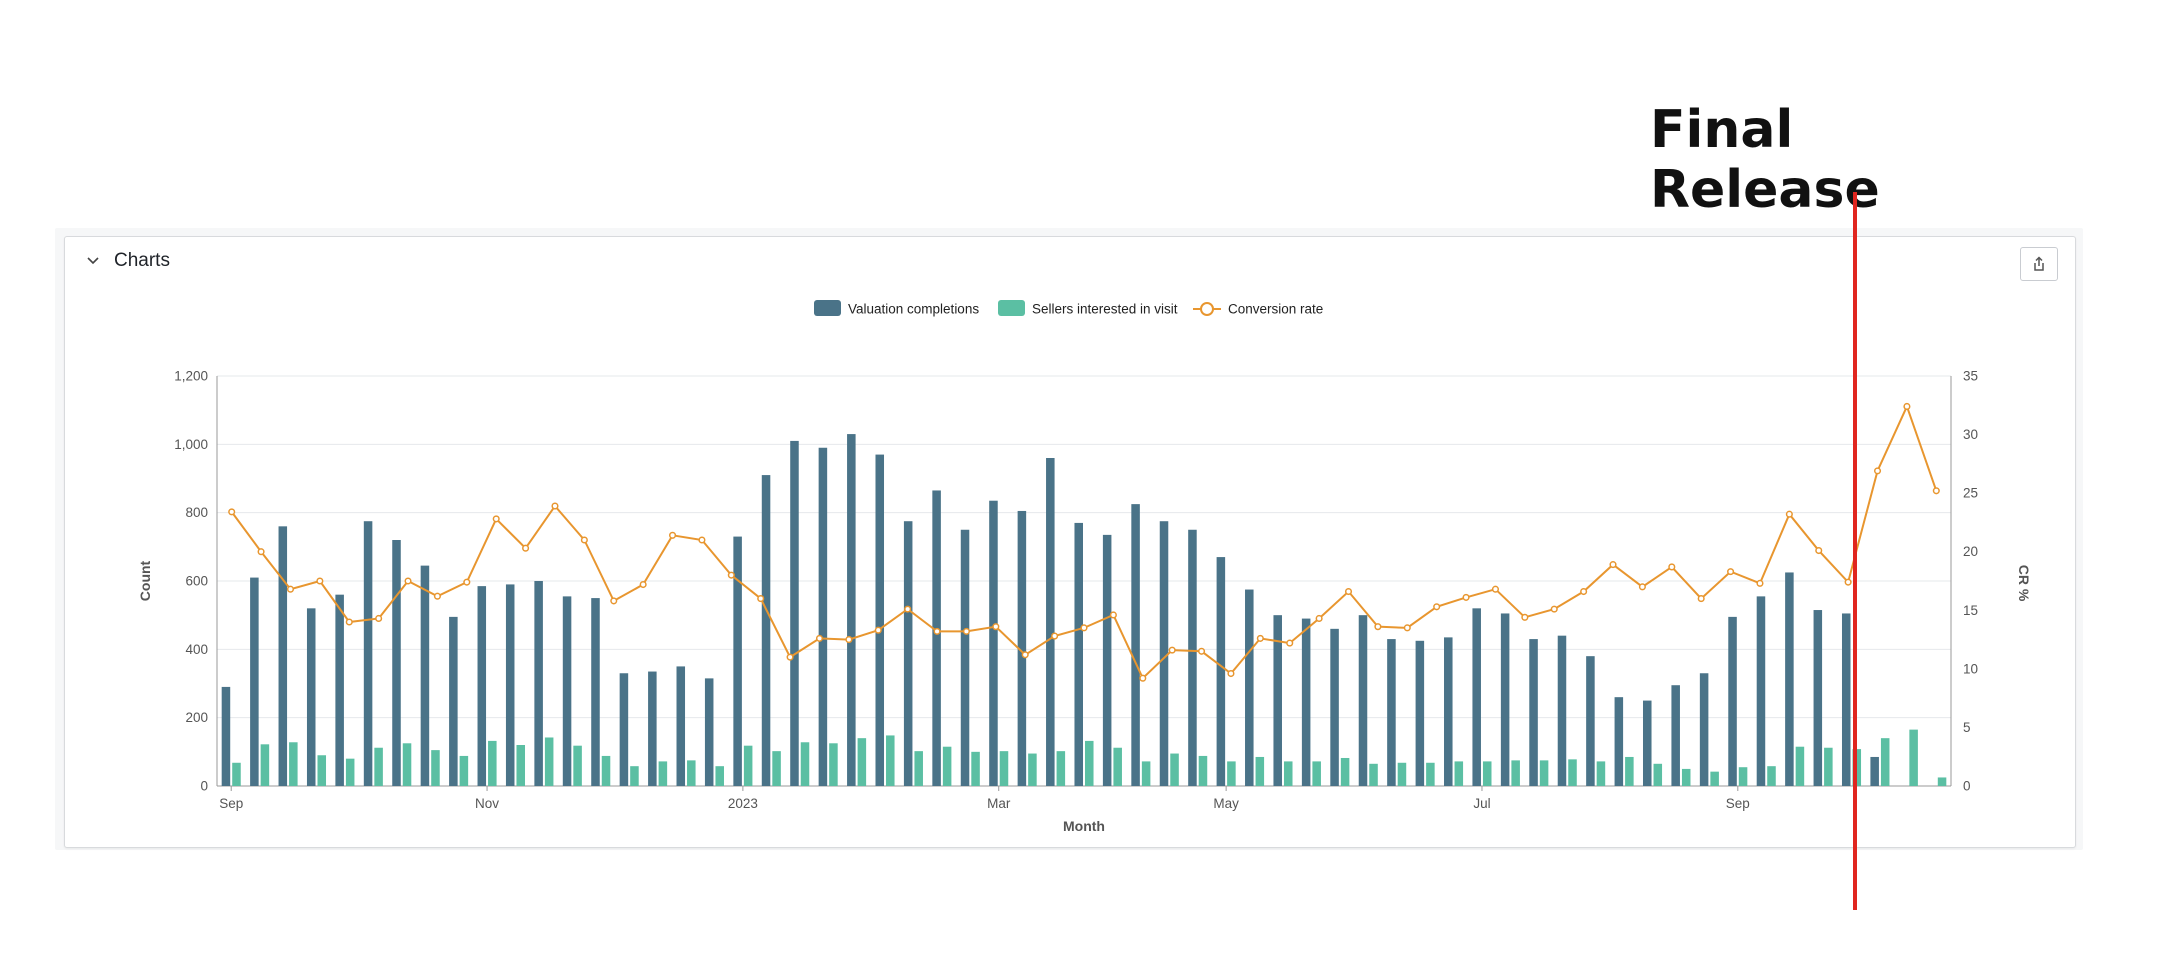 Image resolution: width=2160 pixels, height=966 pixels. What do you see at coordinates (196, 512) in the screenshot?
I see `y-tick-label: 800` at bounding box center [196, 512].